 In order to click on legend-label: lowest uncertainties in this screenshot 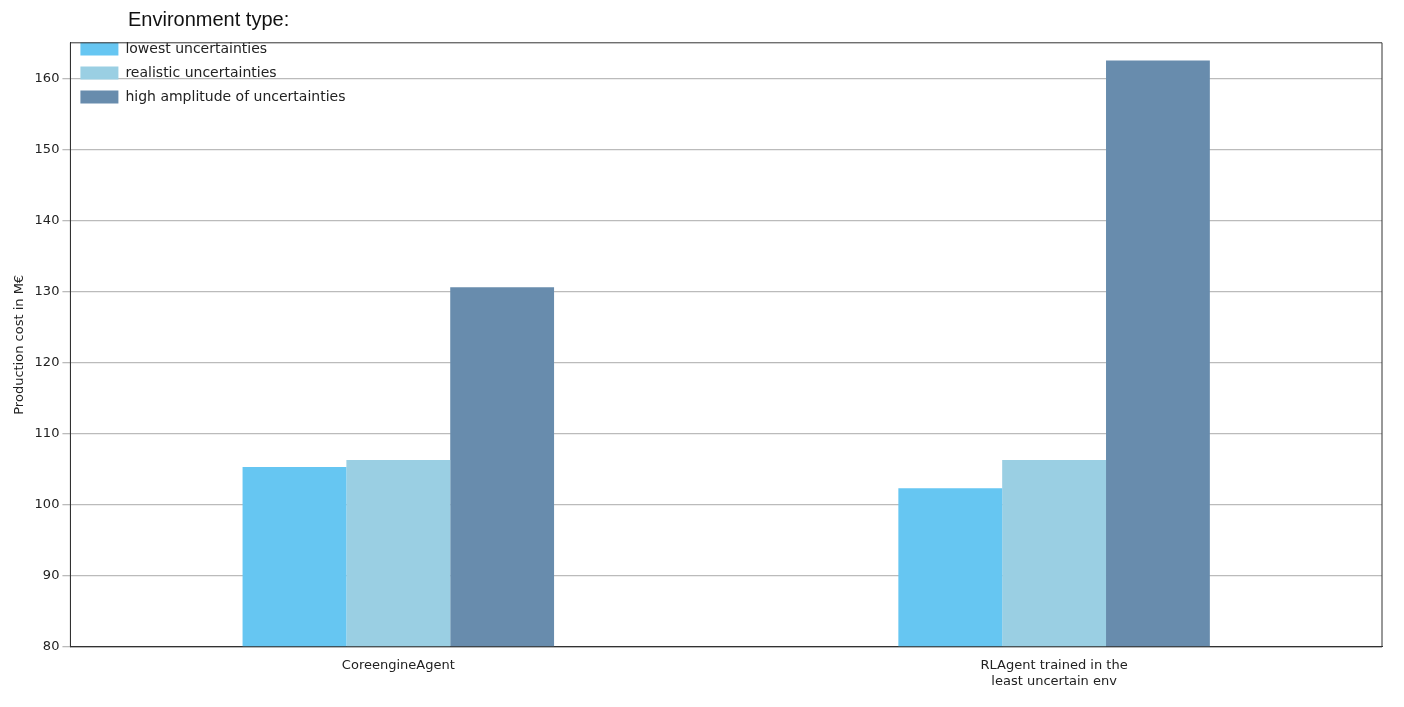, I will do `click(196, 47)`.